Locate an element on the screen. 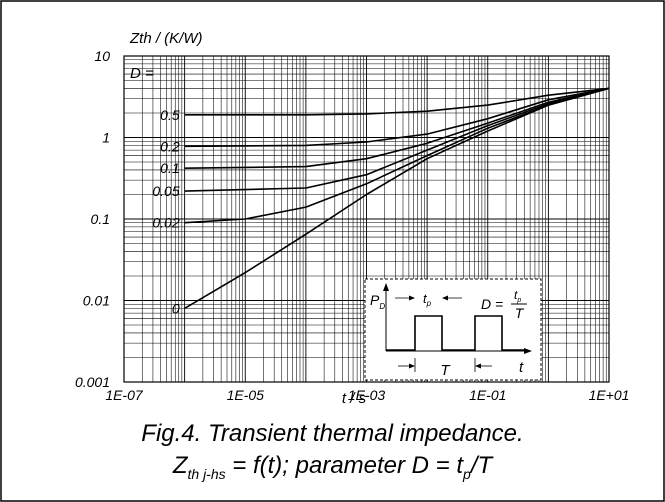 The width and height of the screenshot is (665, 502). inset-p-label: PD is located at coordinates (377, 301).